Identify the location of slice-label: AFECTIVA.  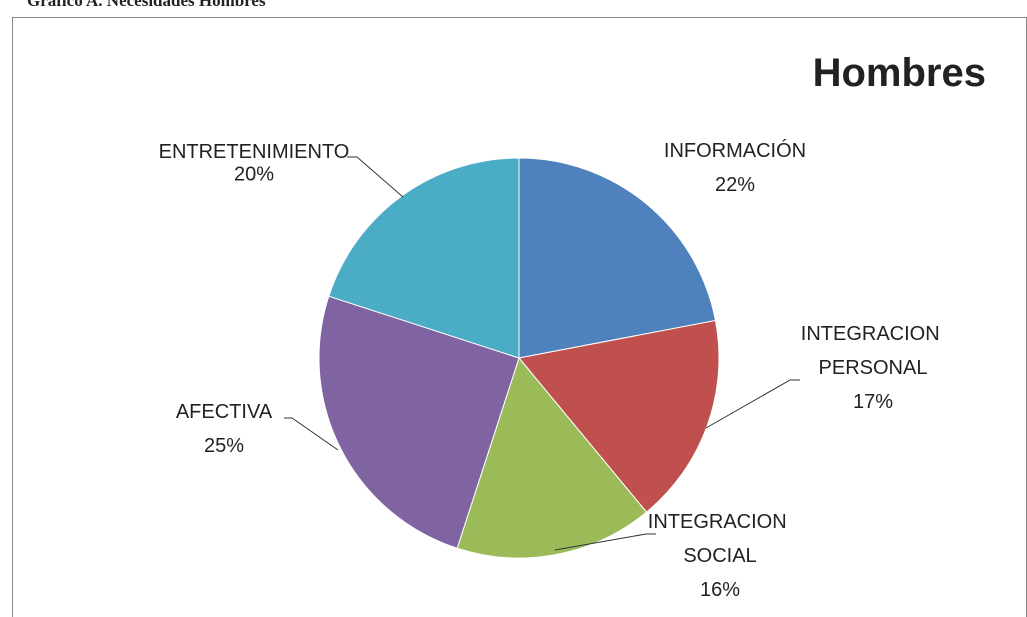
(224, 412).